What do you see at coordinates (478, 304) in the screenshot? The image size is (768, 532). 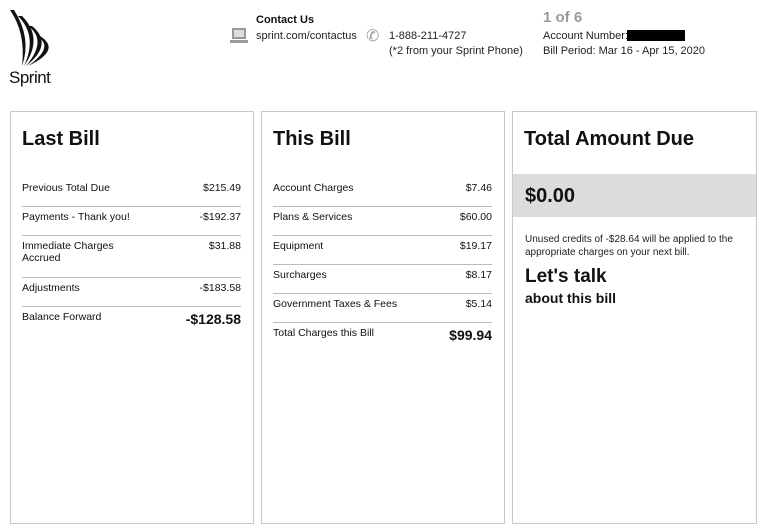 I see `row-value: $5.14` at bounding box center [478, 304].